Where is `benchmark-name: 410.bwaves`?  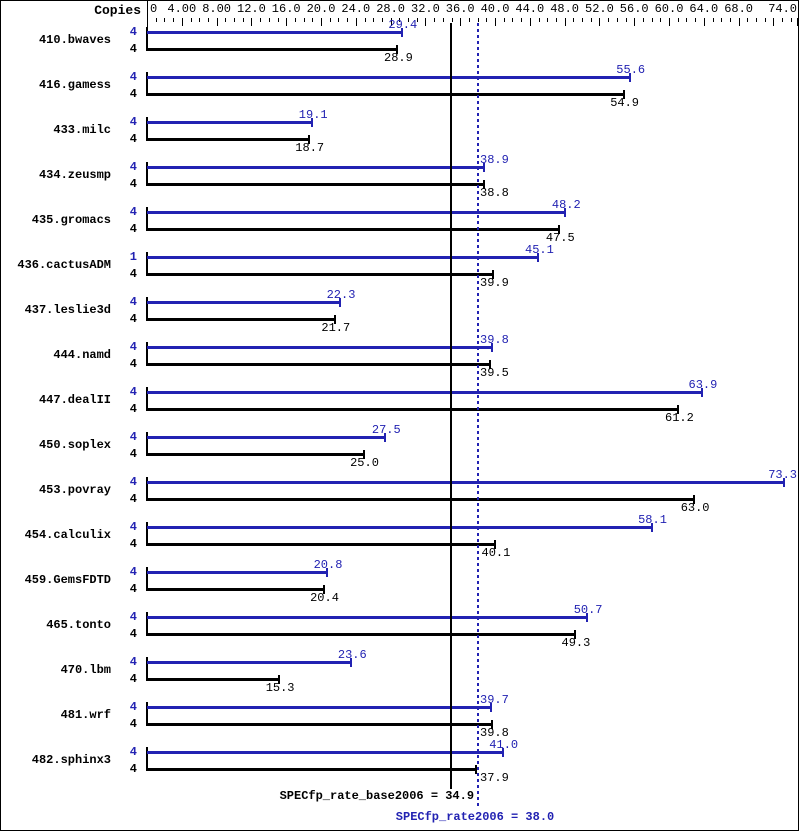 benchmark-name: 410.bwaves is located at coordinates (74, 40).